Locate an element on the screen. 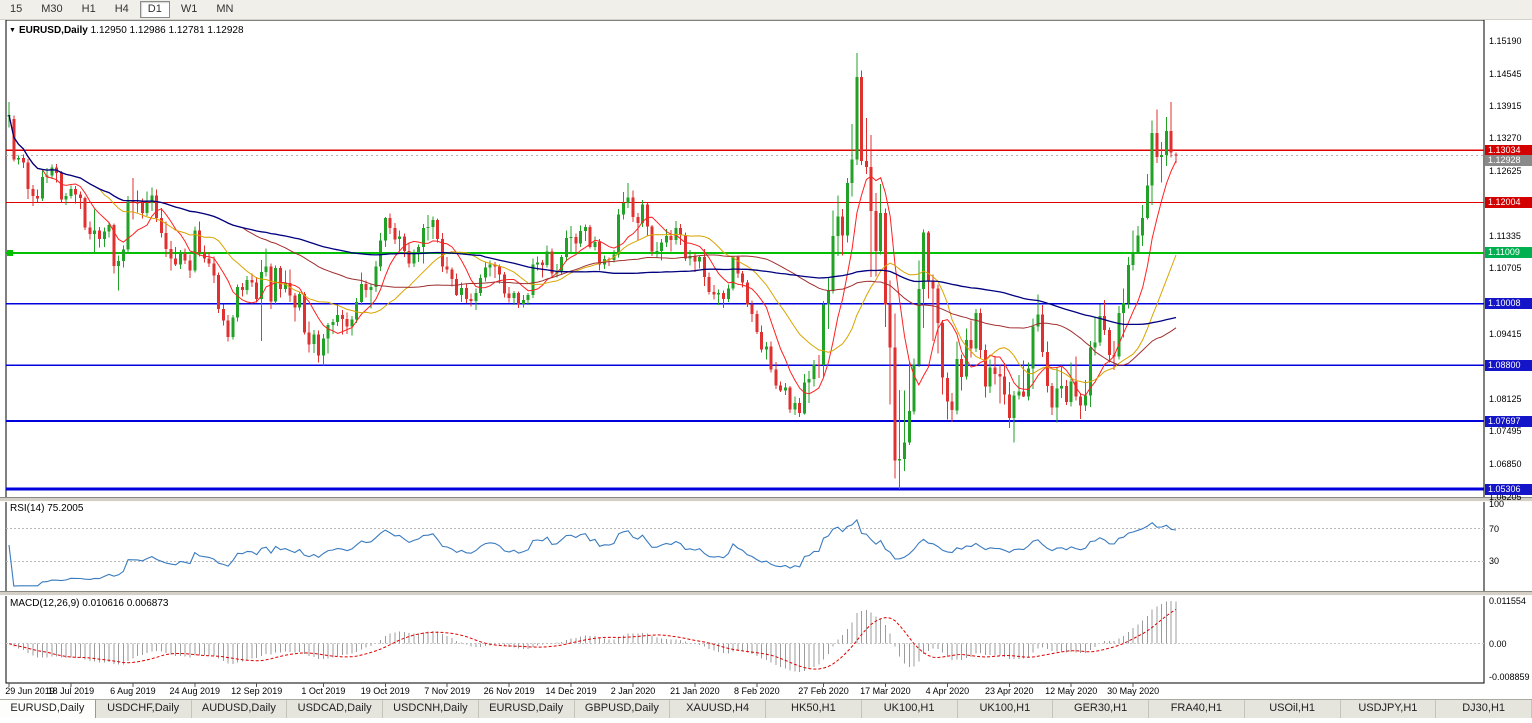  timeframe-button-15: 15 is located at coordinates (16, 9).